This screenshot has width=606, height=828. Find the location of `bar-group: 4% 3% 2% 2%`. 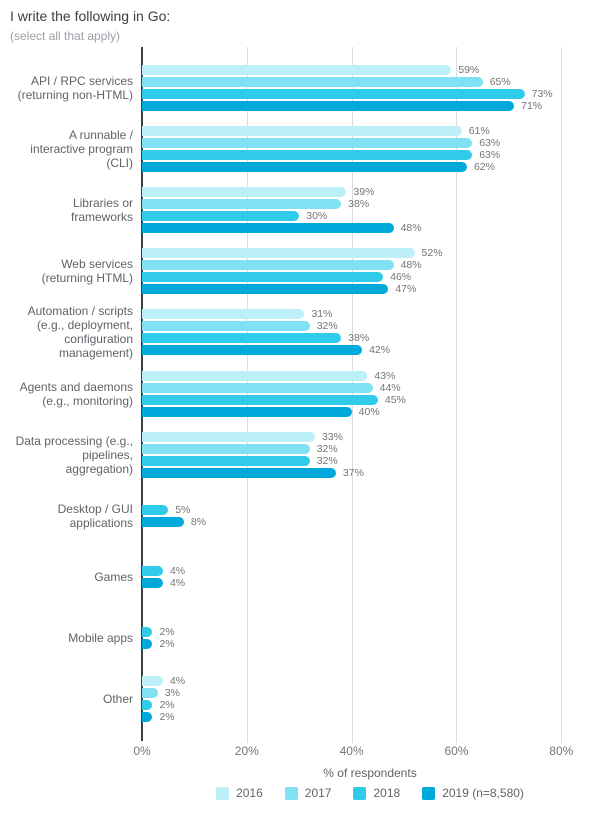

bar-group: 4% 3% 2% 2% is located at coordinates (370, 699).